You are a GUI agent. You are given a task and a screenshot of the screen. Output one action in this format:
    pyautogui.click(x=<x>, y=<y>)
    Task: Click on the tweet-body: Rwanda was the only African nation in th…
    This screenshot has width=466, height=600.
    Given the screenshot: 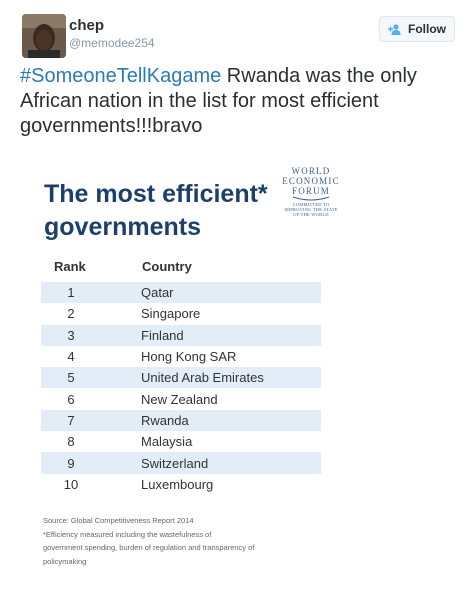 What is the action you would take?
    pyautogui.click(x=218, y=101)
    